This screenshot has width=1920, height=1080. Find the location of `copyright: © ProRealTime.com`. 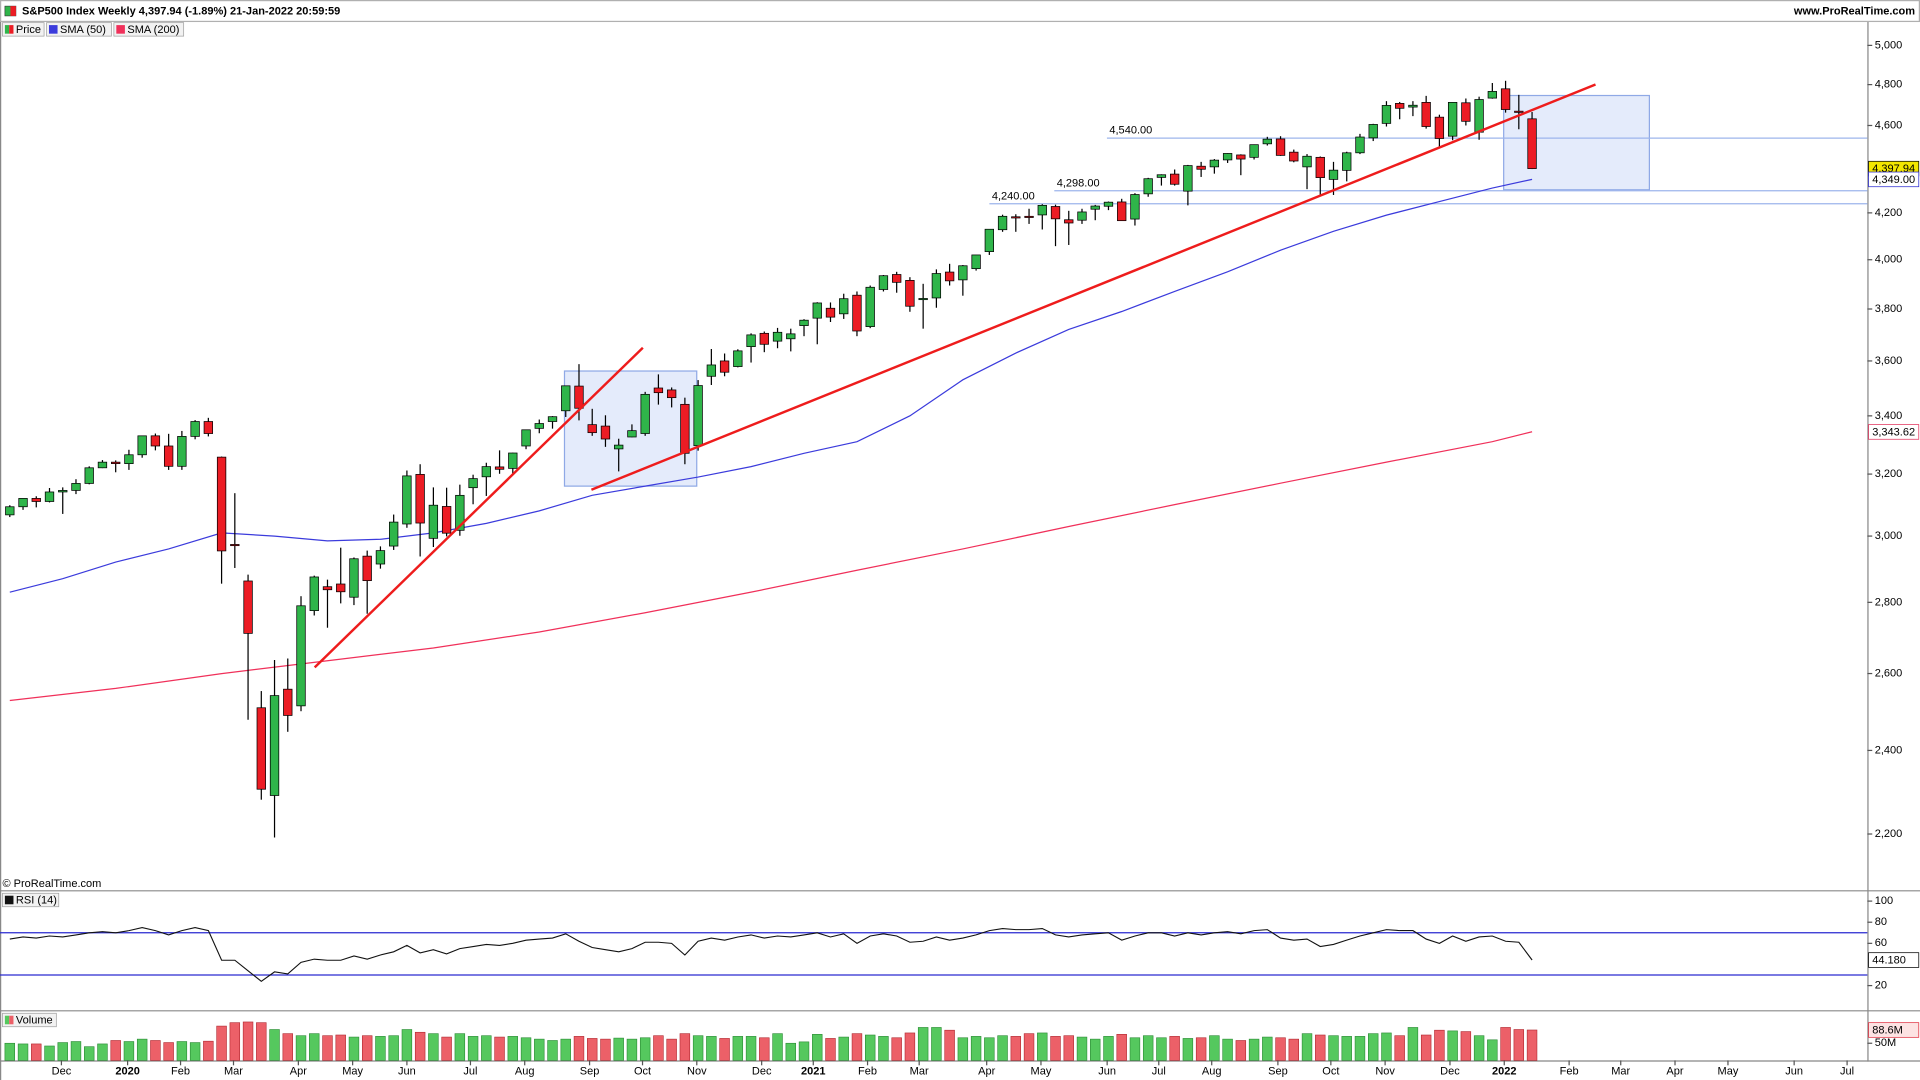

copyright: © ProRealTime.com is located at coordinates (51, 884).